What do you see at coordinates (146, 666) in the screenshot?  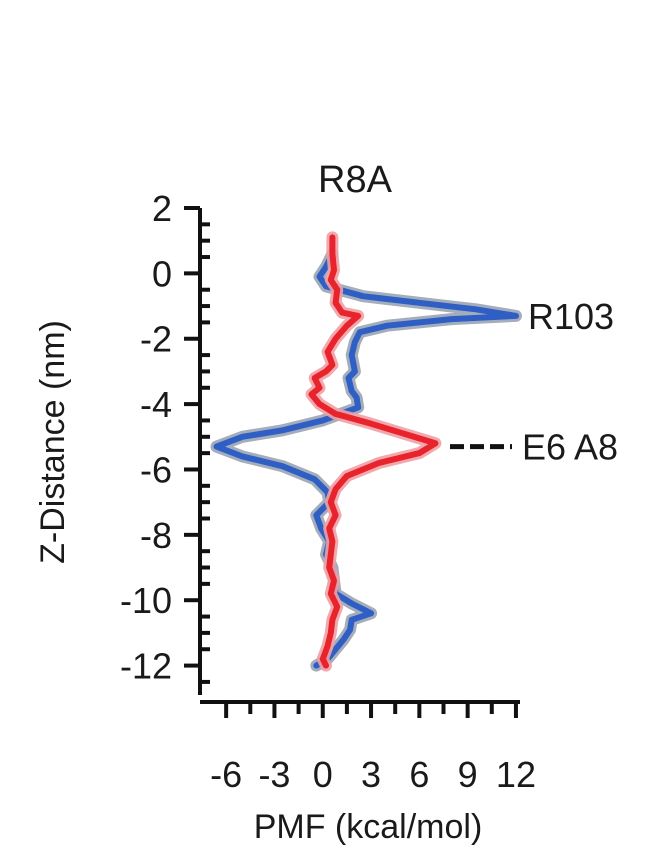 I see `y-tick-label: -12` at bounding box center [146, 666].